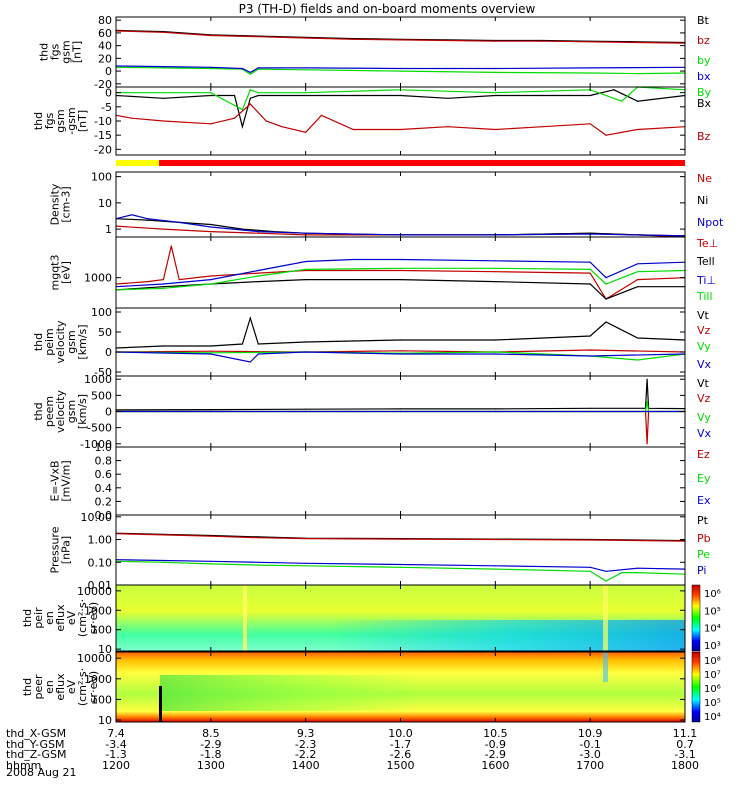 This screenshot has width=750, height=800. I want to click on panel-efield: 1.00.80.60.40.20.0, so click(390, 481).